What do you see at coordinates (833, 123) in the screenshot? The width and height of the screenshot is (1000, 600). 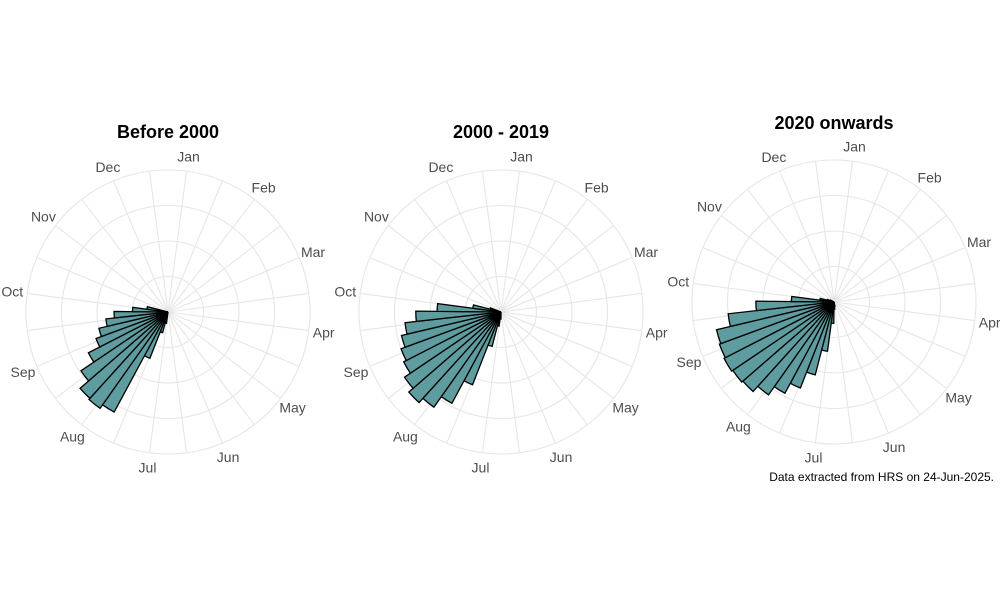 I see `panel-title: 2020 onwards` at bounding box center [833, 123].